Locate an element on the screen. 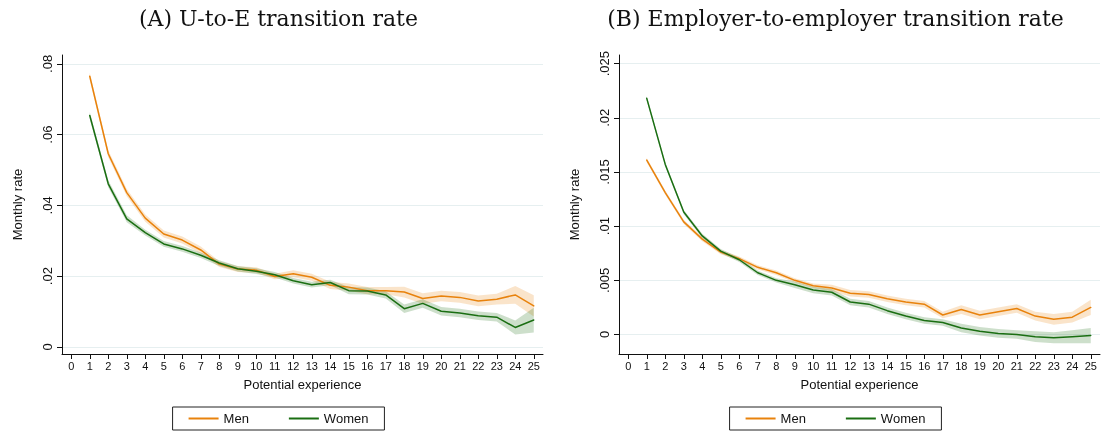 The image size is (1114, 434). y-tick-label: .015 is located at coordinates (604, 172).